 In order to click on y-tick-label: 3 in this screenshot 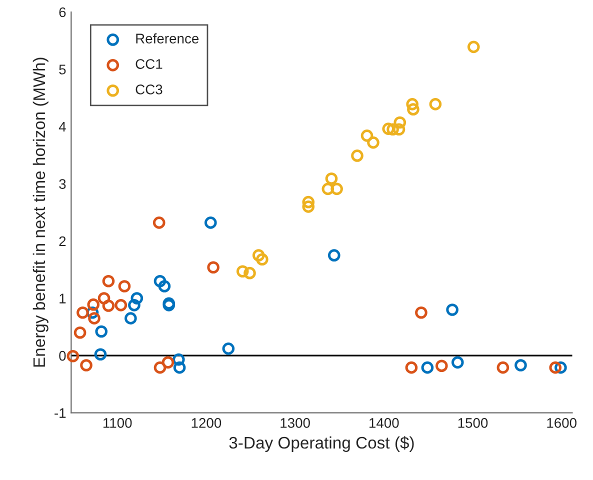, I will do `click(62, 184)`.